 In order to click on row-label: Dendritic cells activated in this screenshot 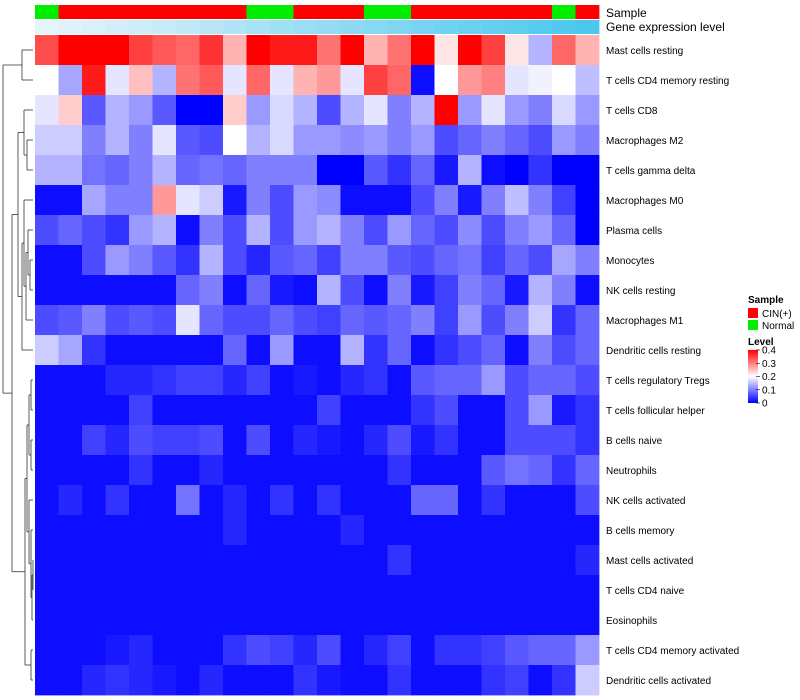, I will do `click(658, 681)`.